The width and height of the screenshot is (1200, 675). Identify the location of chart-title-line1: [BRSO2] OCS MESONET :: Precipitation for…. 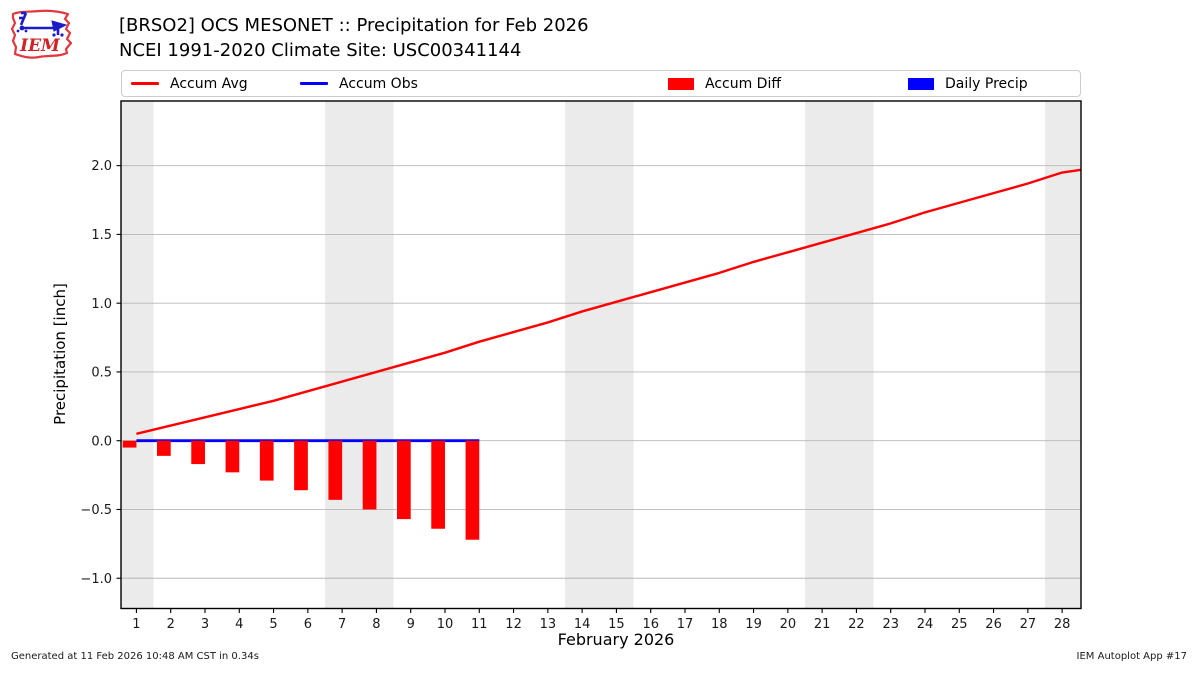
(354, 25).